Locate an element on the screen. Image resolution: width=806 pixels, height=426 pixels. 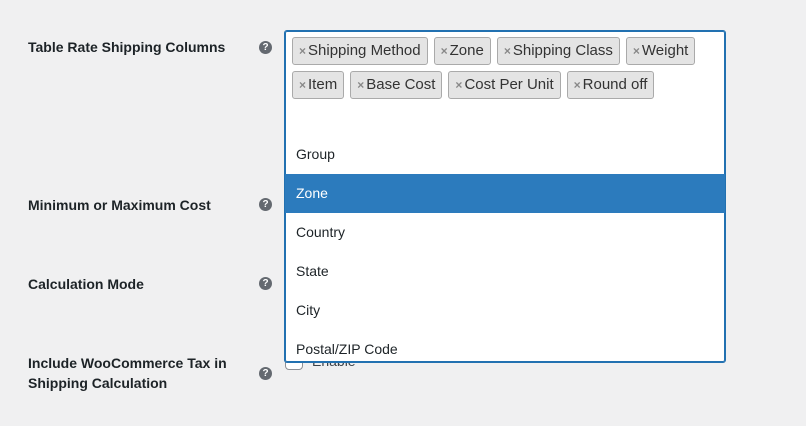
selected-tag: × Weight is located at coordinates (660, 51).